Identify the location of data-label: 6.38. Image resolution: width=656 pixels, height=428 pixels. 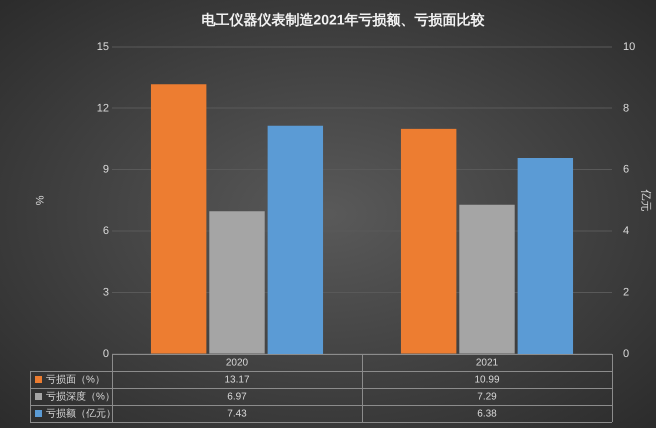
(487, 414).